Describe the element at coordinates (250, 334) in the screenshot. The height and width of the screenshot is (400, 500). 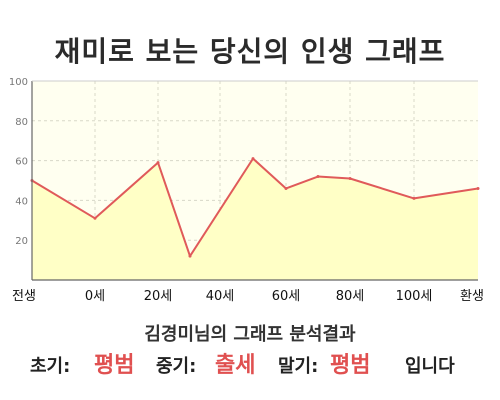
I see `analysis-subtitle: 김경미님의 그래프 분석결과` at that location.